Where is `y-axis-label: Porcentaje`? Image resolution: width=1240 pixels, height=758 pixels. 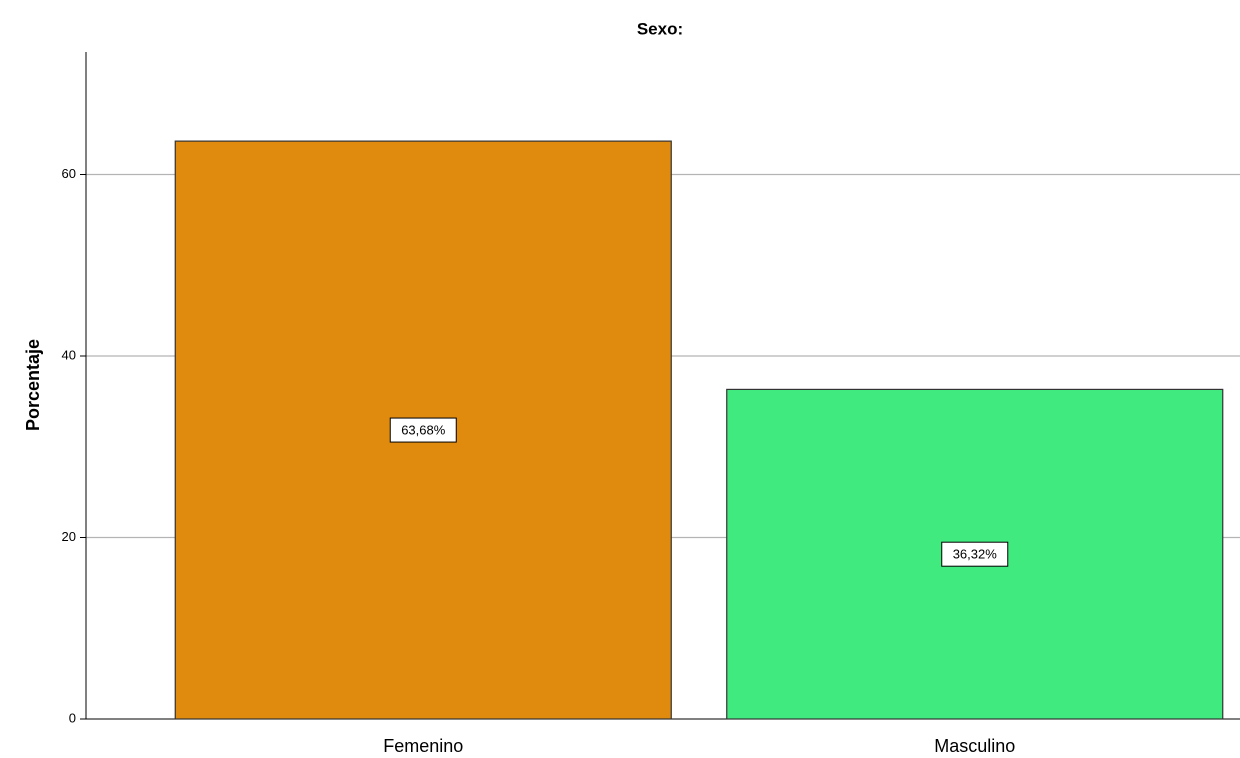
y-axis-label: Porcentaje is located at coordinates (33, 385).